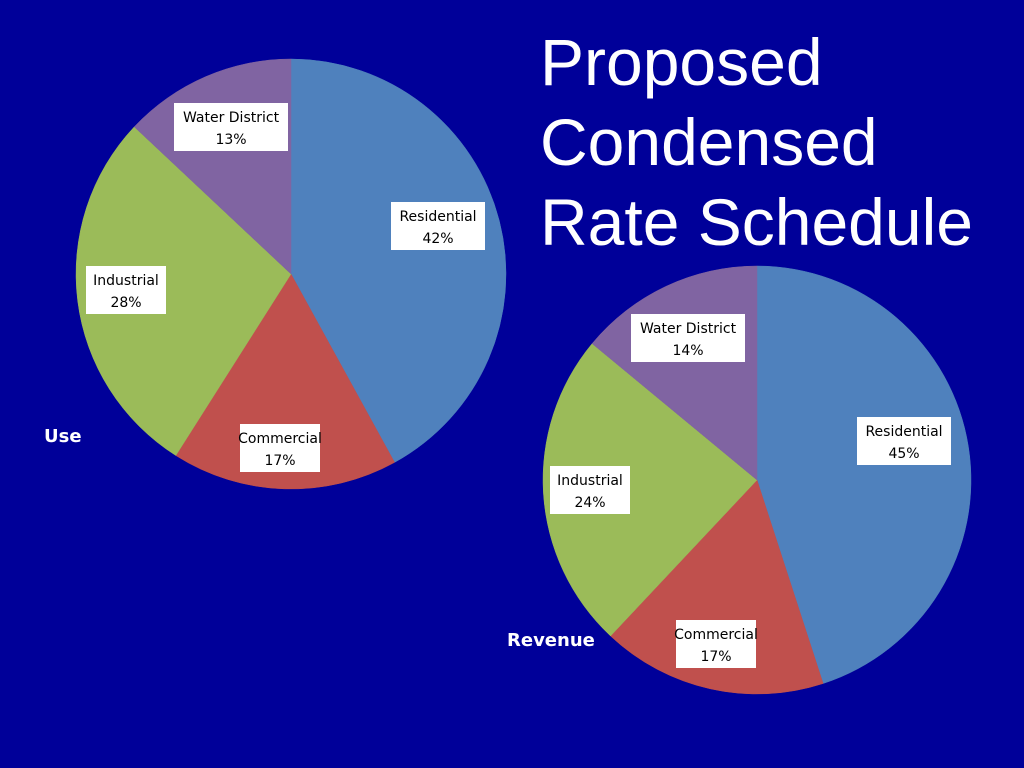 The width and height of the screenshot is (1024, 768). I want to click on use-label-value-residential: 42%, so click(437, 239).